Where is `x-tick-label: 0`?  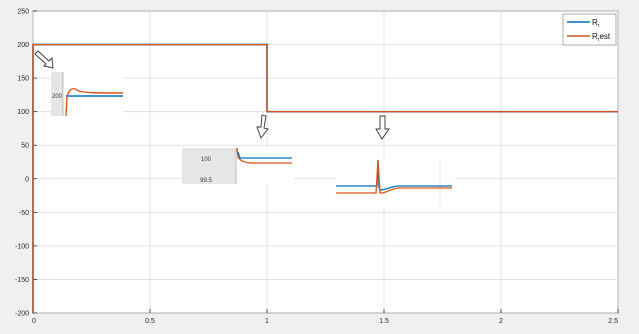 x-tick-label: 0 is located at coordinates (34, 321).